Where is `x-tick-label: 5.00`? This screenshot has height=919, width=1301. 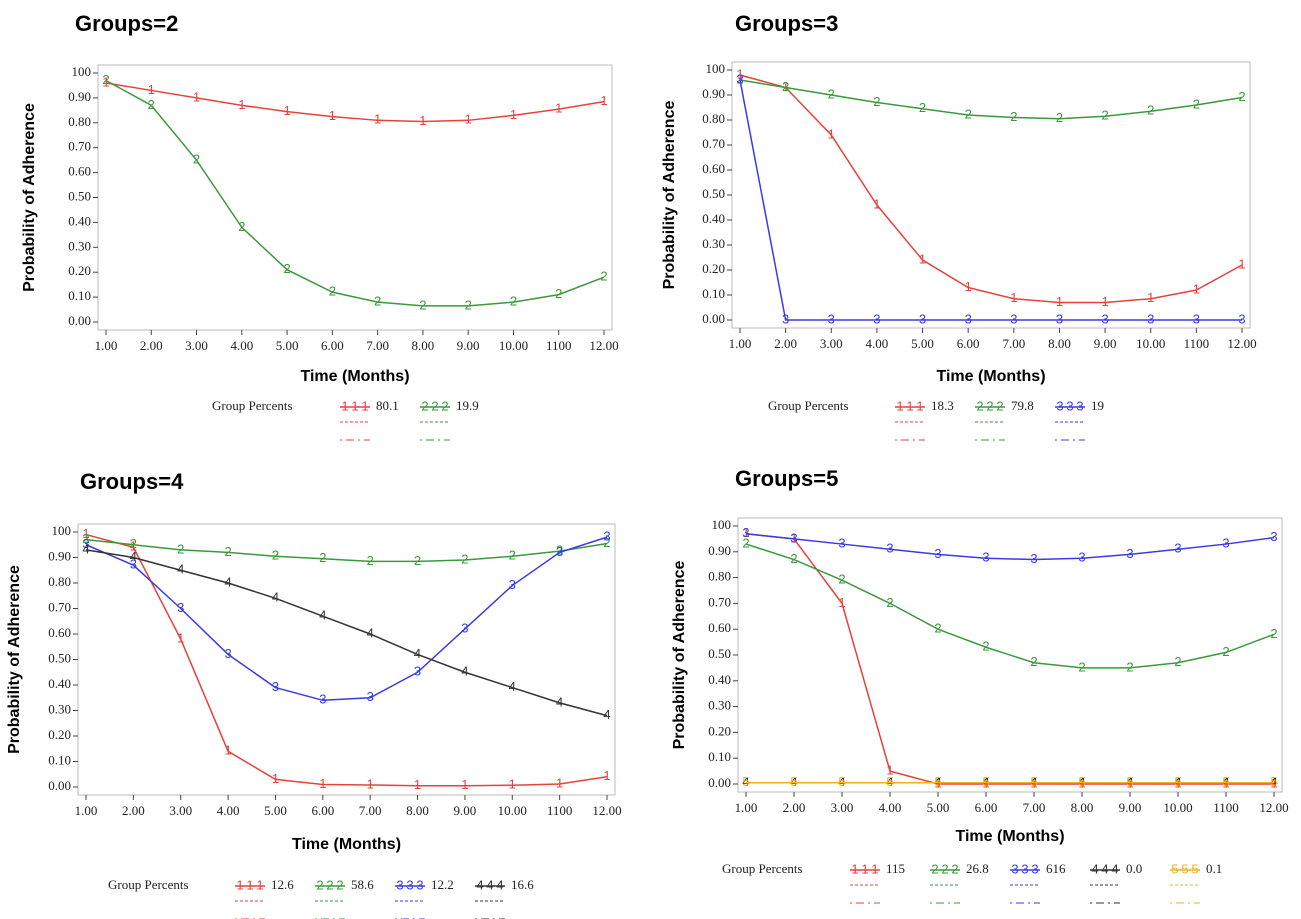
x-tick-label: 5.00 is located at coordinates (938, 807).